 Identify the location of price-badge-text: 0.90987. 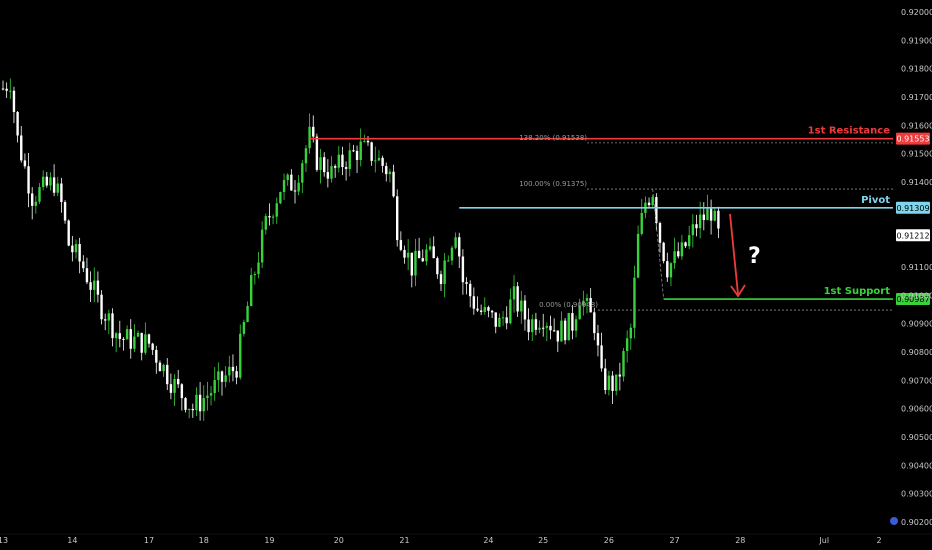
(912, 299).